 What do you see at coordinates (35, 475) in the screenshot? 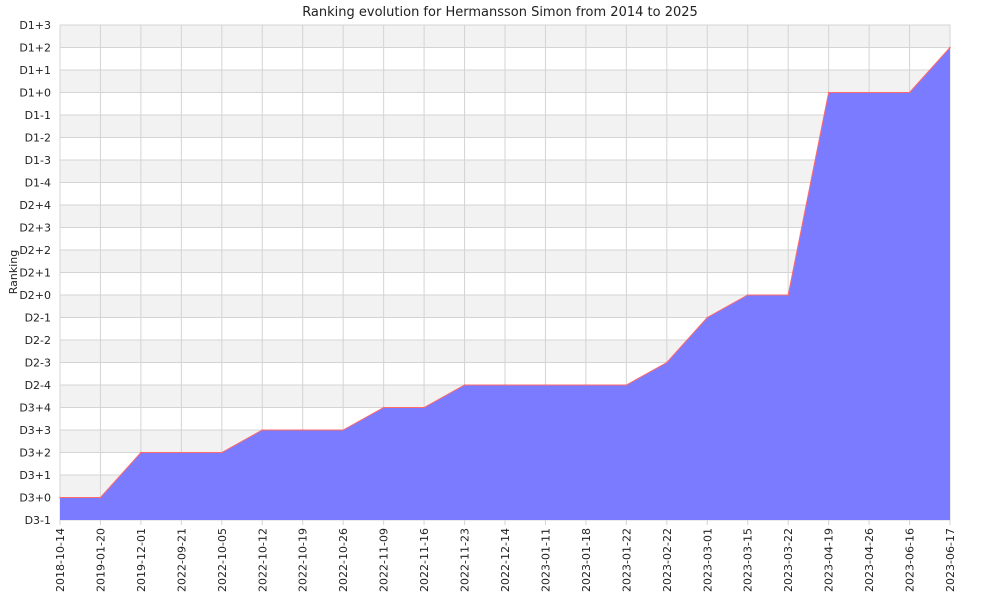
I see `y-tick-label: D3+1` at bounding box center [35, 475].